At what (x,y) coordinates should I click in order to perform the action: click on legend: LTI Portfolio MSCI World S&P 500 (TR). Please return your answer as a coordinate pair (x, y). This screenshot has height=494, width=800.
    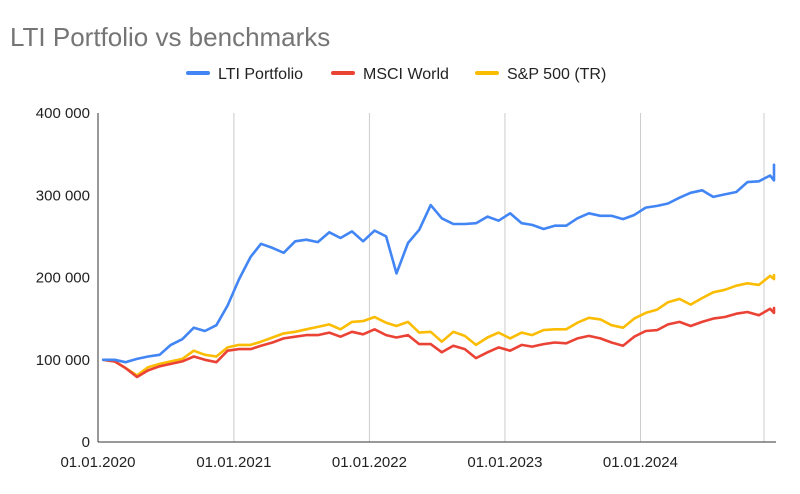
    Looking at the image, I should click on (400, 78).